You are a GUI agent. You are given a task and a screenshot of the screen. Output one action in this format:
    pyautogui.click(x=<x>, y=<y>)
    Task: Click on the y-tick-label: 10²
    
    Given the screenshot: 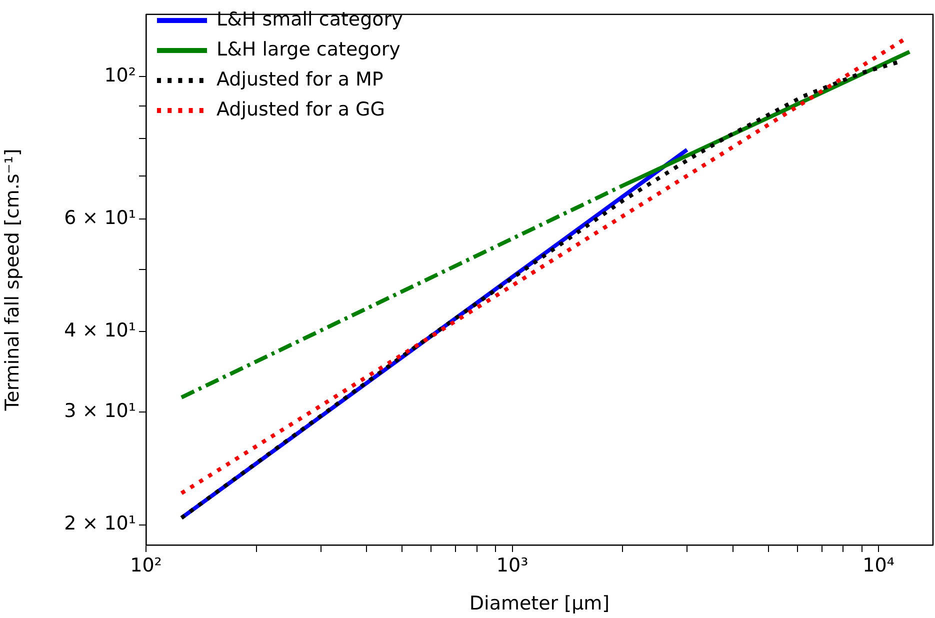 What is the action you would take?
    pyautogui.click(x=120, y=75)
    